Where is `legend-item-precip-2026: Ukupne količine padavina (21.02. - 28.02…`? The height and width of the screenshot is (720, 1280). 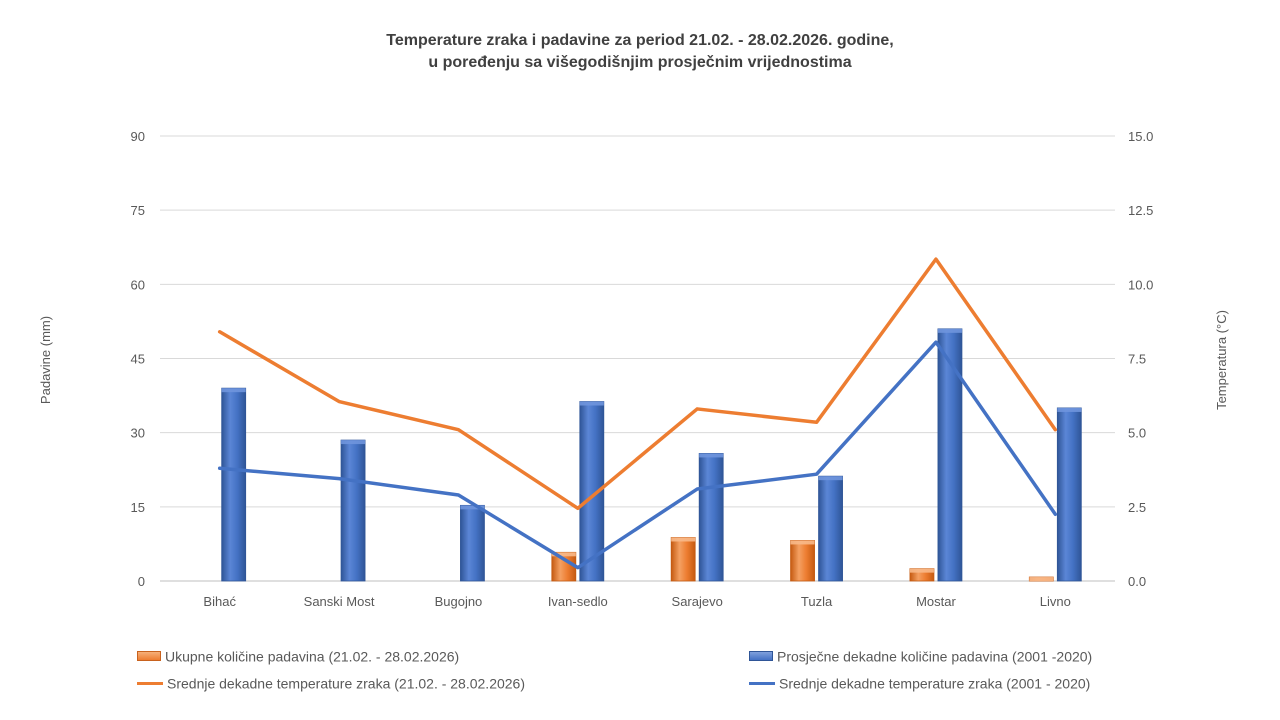
legend-item-precip-2026: Ukupne količine padavina (21.02. - 28.02… is located at coordinates (298, 655).